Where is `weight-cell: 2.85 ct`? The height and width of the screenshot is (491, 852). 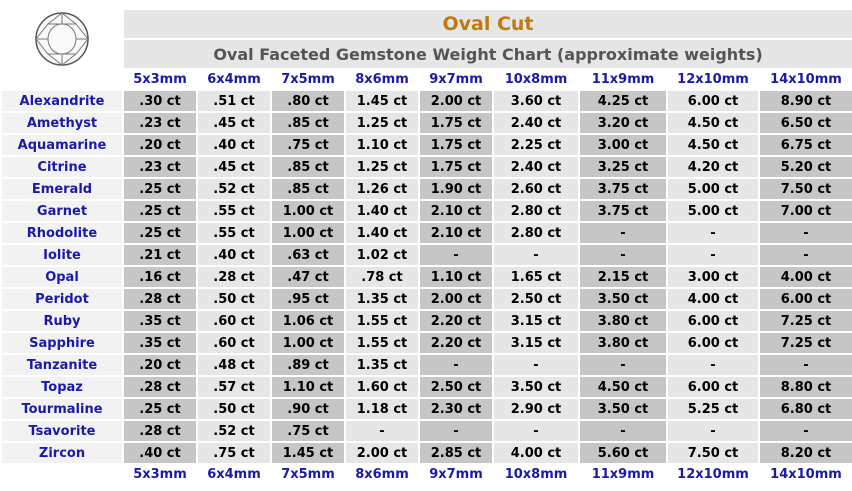 weight-cell: 2.85 ct is located at coordinates (456, 453).